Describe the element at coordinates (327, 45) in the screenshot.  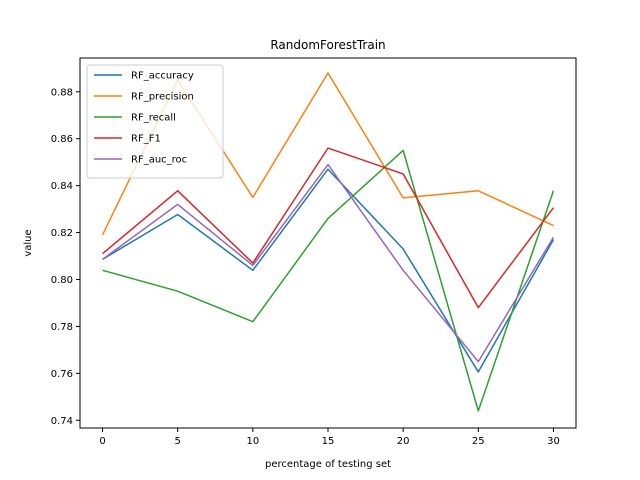
I see `chart-title: RandomForestTrain` at that location.